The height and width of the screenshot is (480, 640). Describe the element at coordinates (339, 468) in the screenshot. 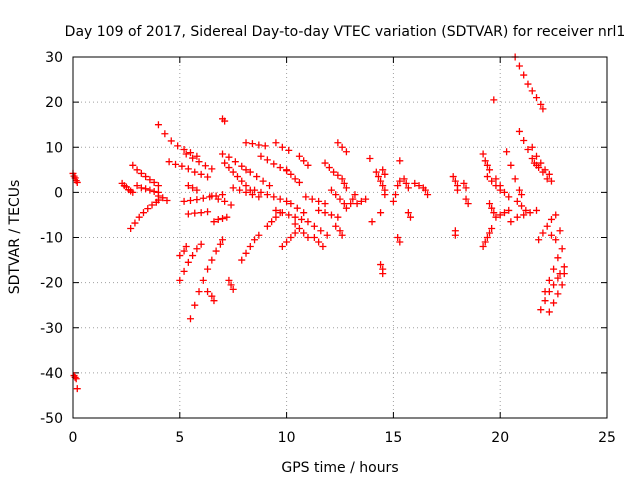

I see `x-axis-label: GPS time / hours` at that location.